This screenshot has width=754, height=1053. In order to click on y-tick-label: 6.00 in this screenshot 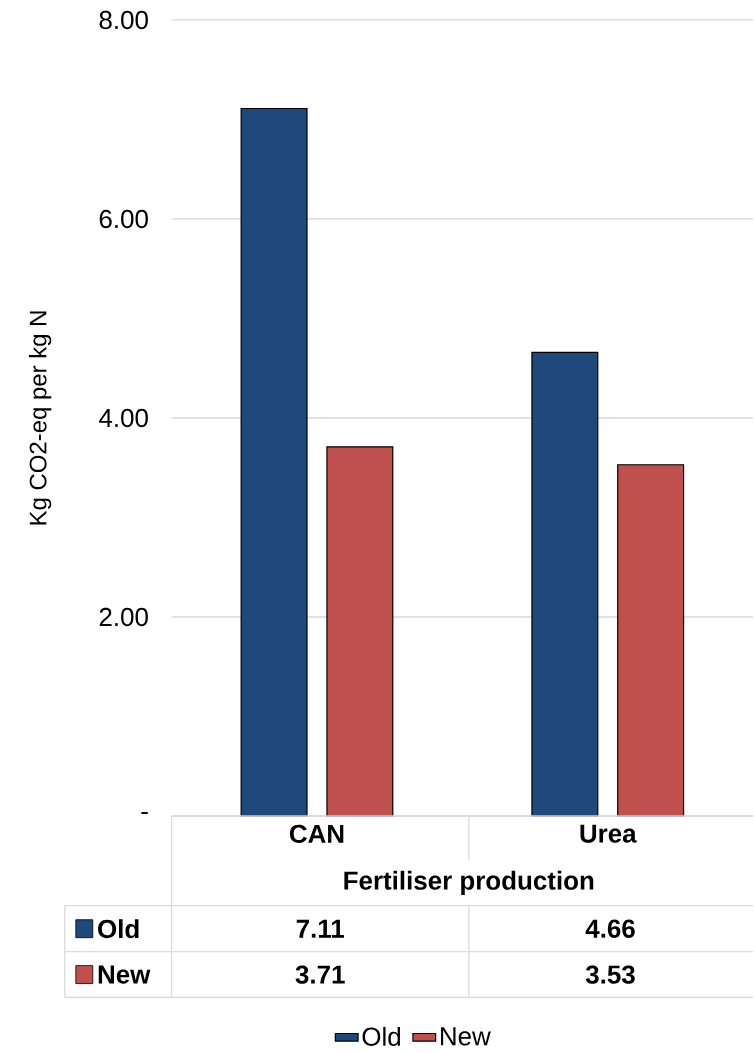, I will do `click(123, 219)`.